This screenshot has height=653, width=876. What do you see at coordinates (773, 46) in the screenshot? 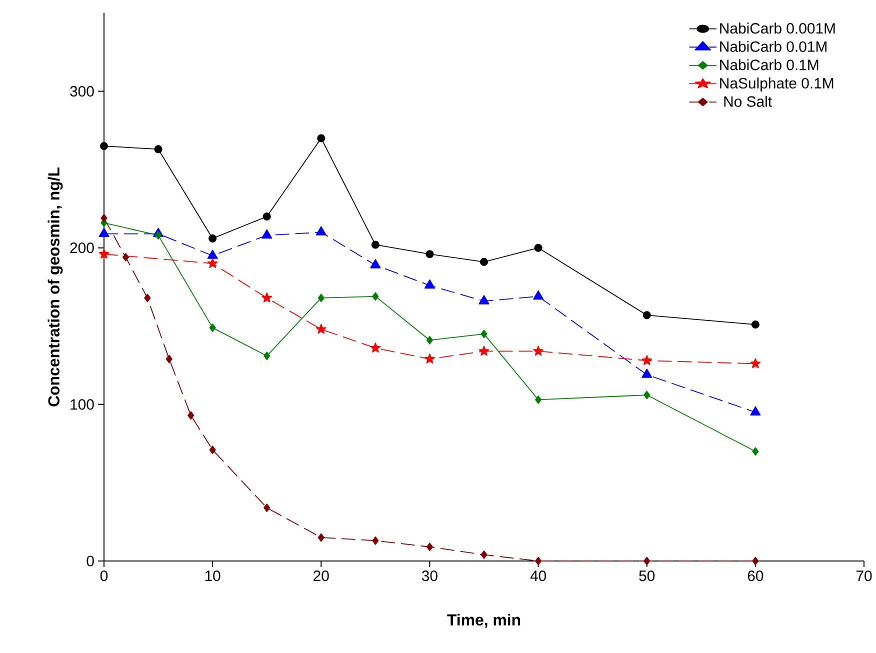
I see `legend-label: NabiCarb 0.01M` at bounding box center [773, 46].